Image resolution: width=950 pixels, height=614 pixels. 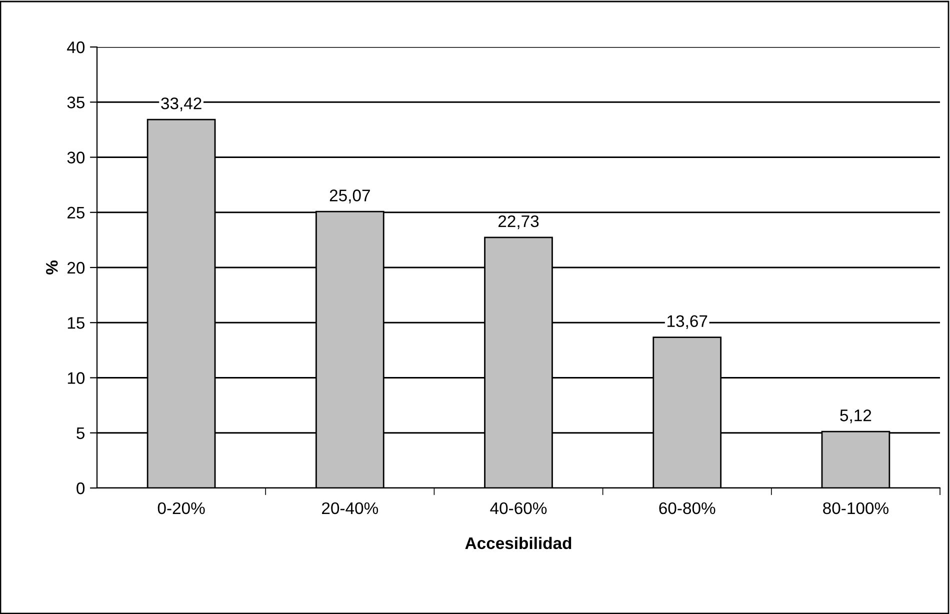 What do you see at coordinates (518, 508) in the screenshot?
I see `x-tick-label: 40-60%` at bounding box center [518, 508].